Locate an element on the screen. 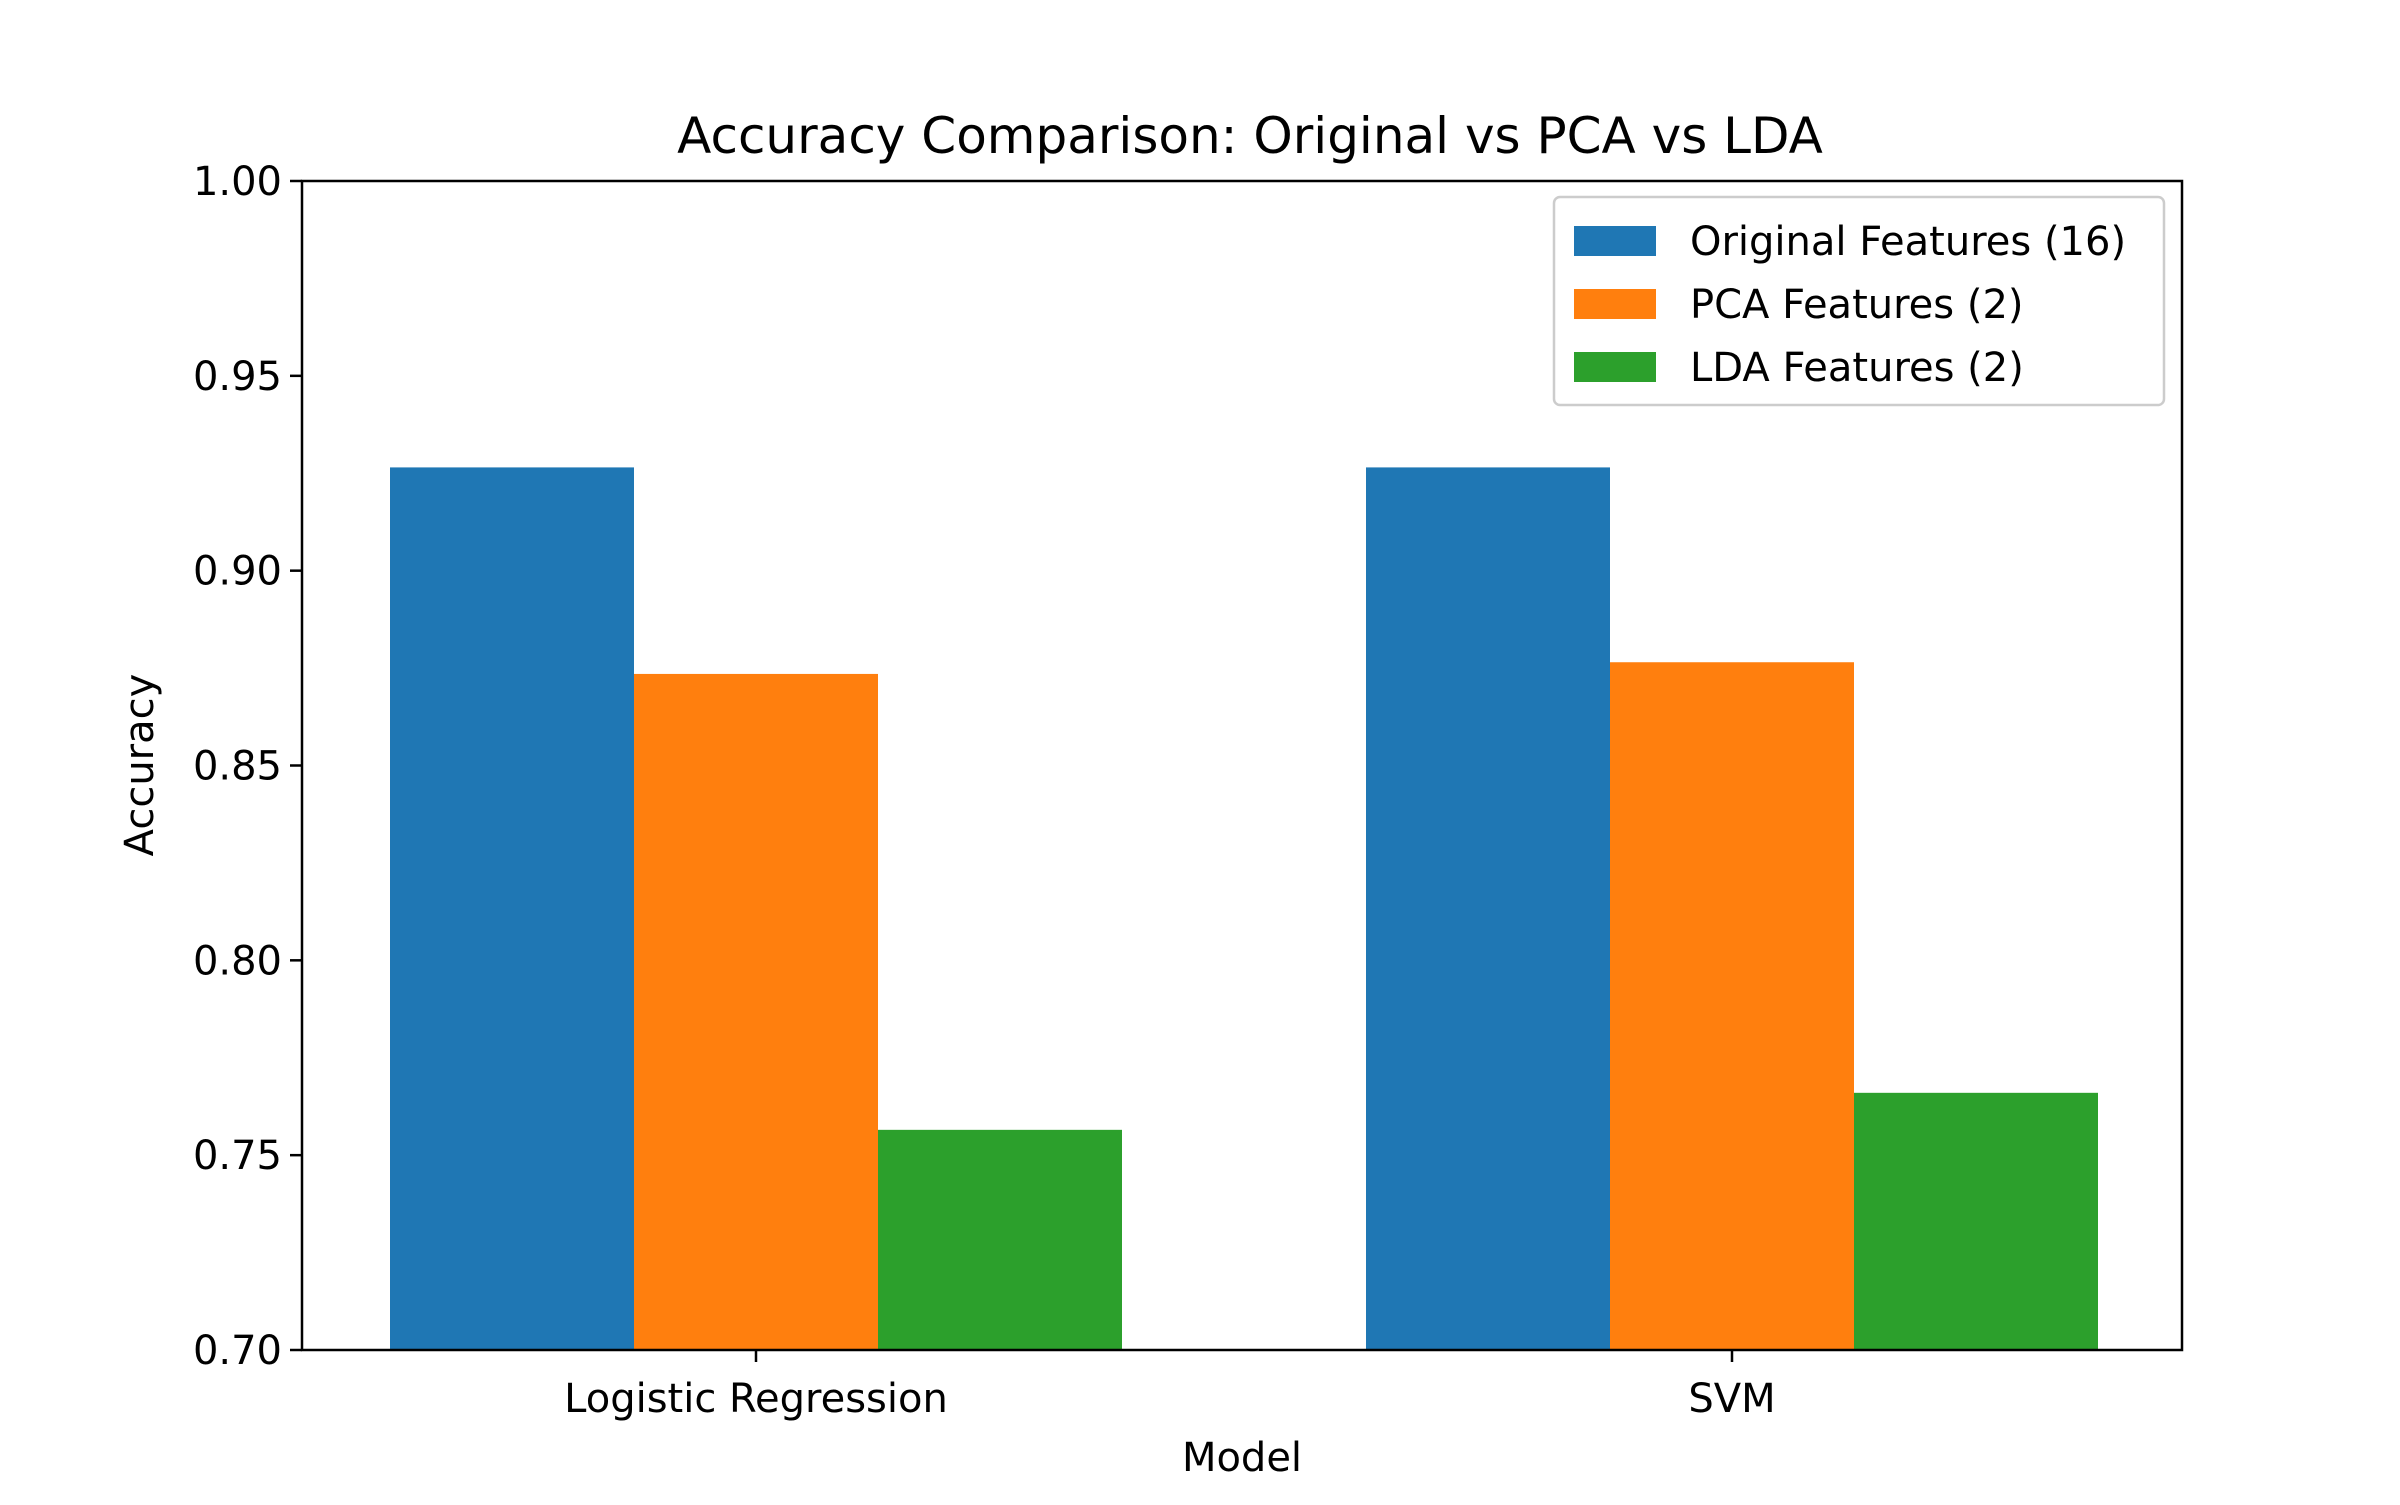 This screenshot has height=1505, width=2400. y-axis-ticks: 0.70 0.75 0.80 0.85 0.90 0.95 1.00 is located at coordinates (247, 766).